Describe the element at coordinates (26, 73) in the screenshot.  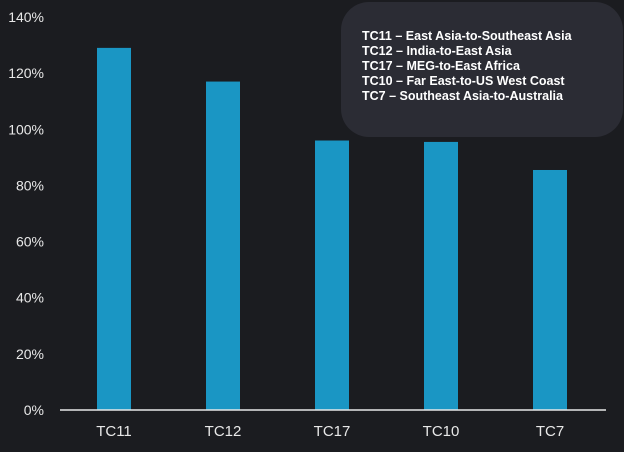
I see `y-tick-label: 120%` at that location.